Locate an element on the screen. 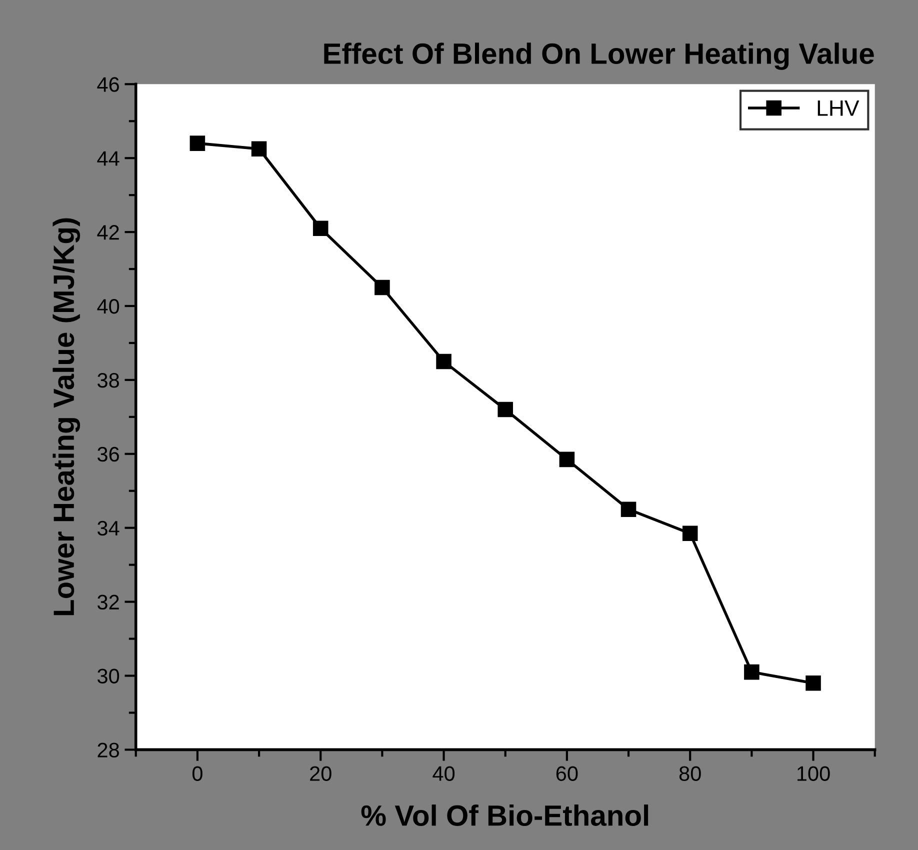 The image size is (918, 850). x-tick-label: 40 is located at coordinates (443, 773).